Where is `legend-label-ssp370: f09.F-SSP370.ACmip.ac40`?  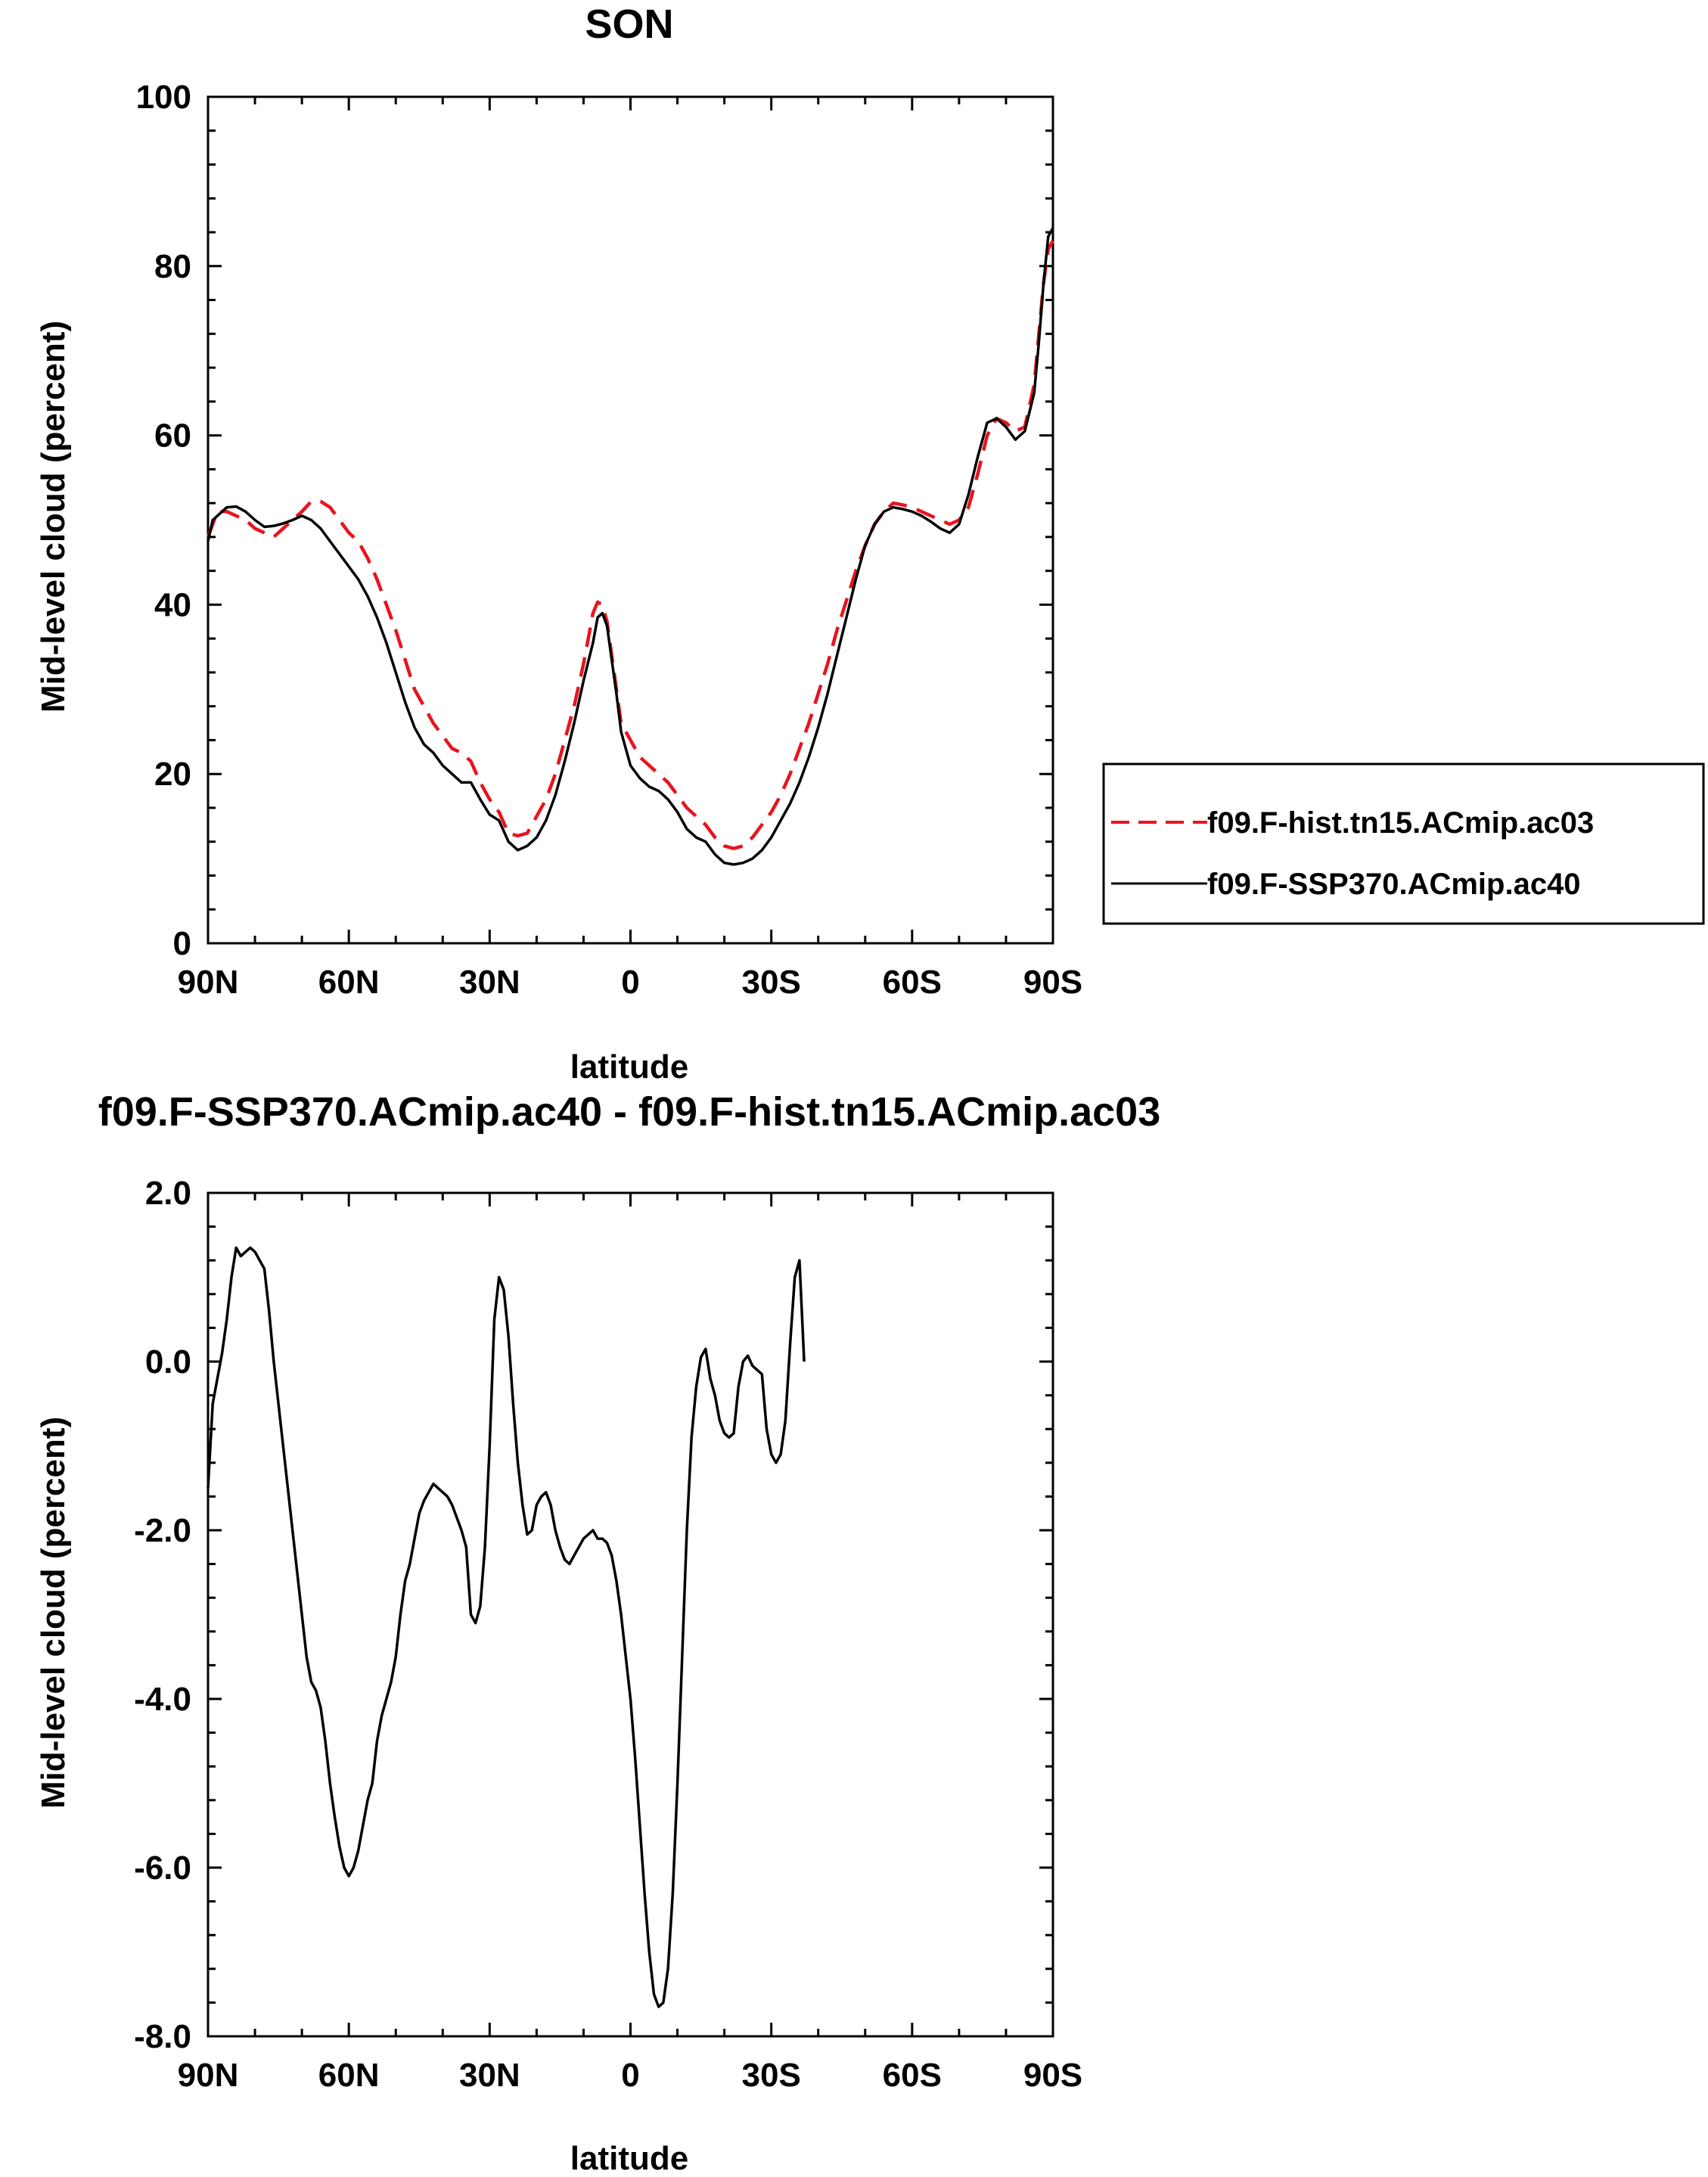
legend-label-ssp370: f09.F-SSP370.ACmip.ac40 is located at coordinates (1394, 884).